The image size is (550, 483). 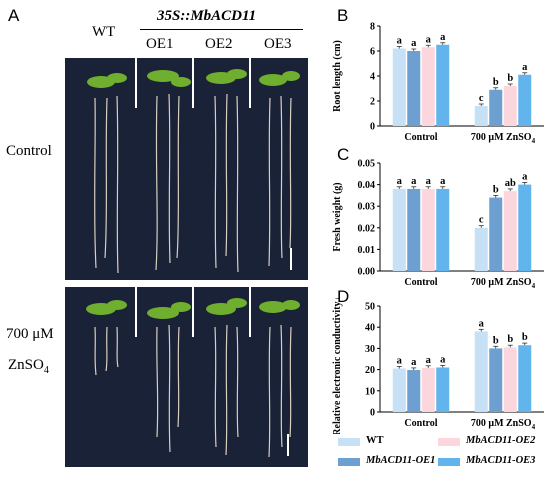 What do you see at coordinates (337, 216) in the screenshot?
I see `y-axis-label: Fresh weight (g)` at bounding box center [337, 216].